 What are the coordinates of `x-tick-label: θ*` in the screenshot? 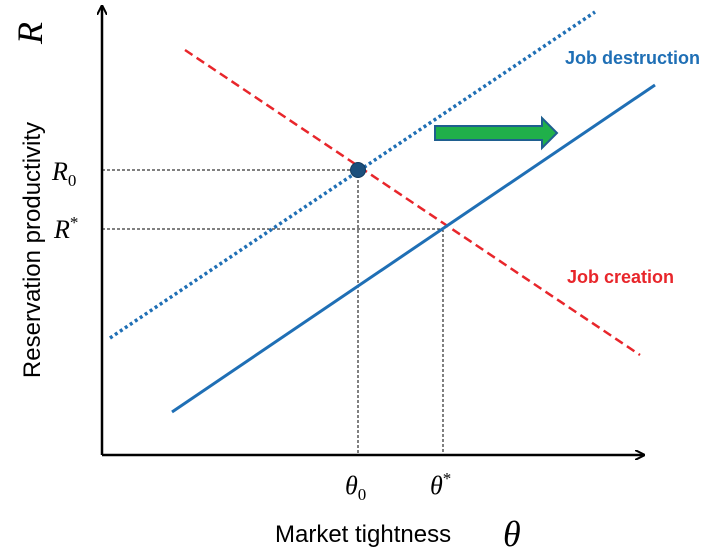 It's located at (440, 484).